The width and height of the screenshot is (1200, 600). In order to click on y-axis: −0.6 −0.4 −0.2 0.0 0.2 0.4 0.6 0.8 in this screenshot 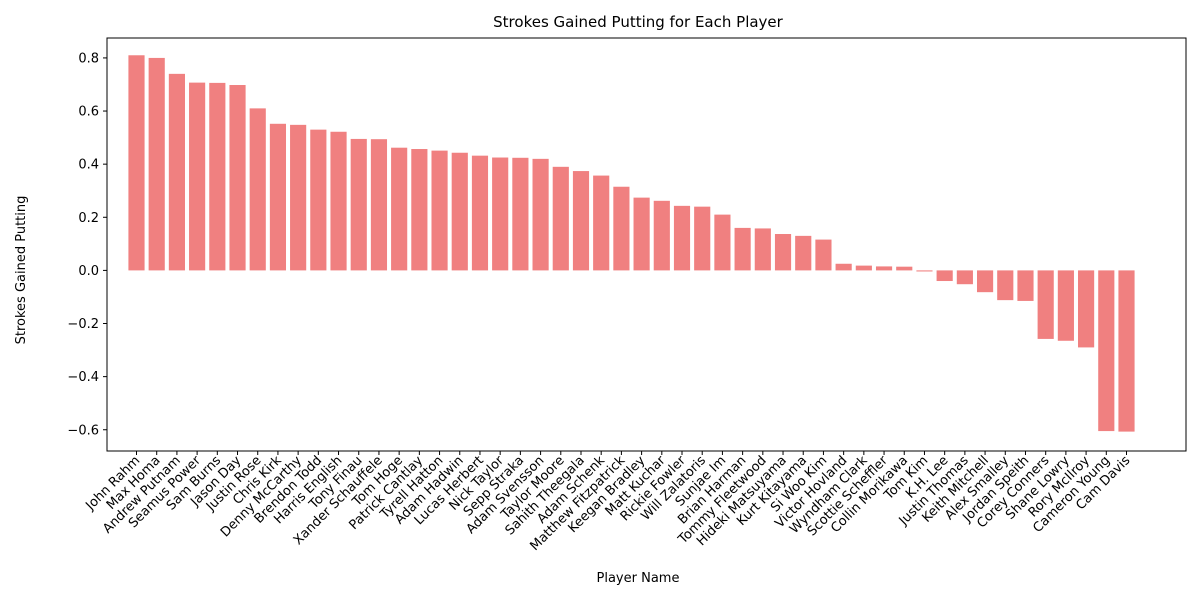, I will do `click(87, 244)`.